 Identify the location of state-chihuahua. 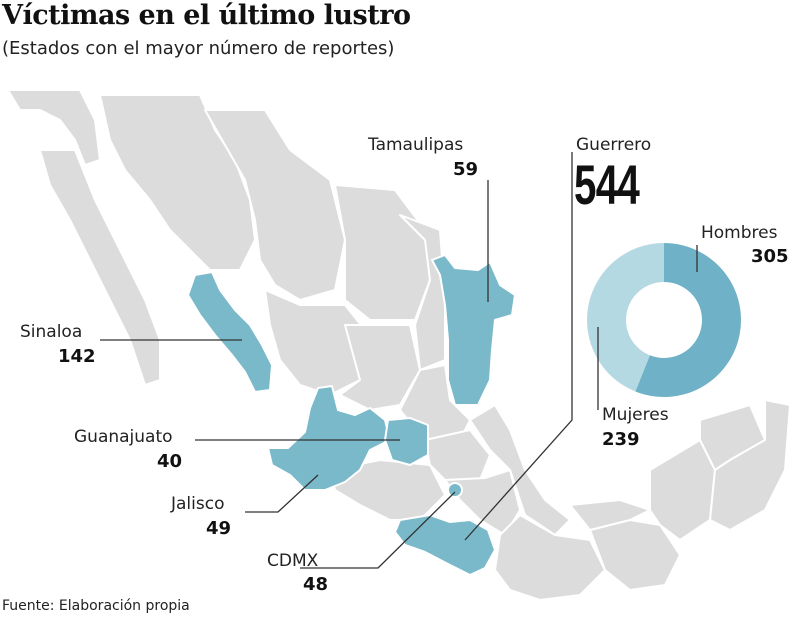
(275, 205).